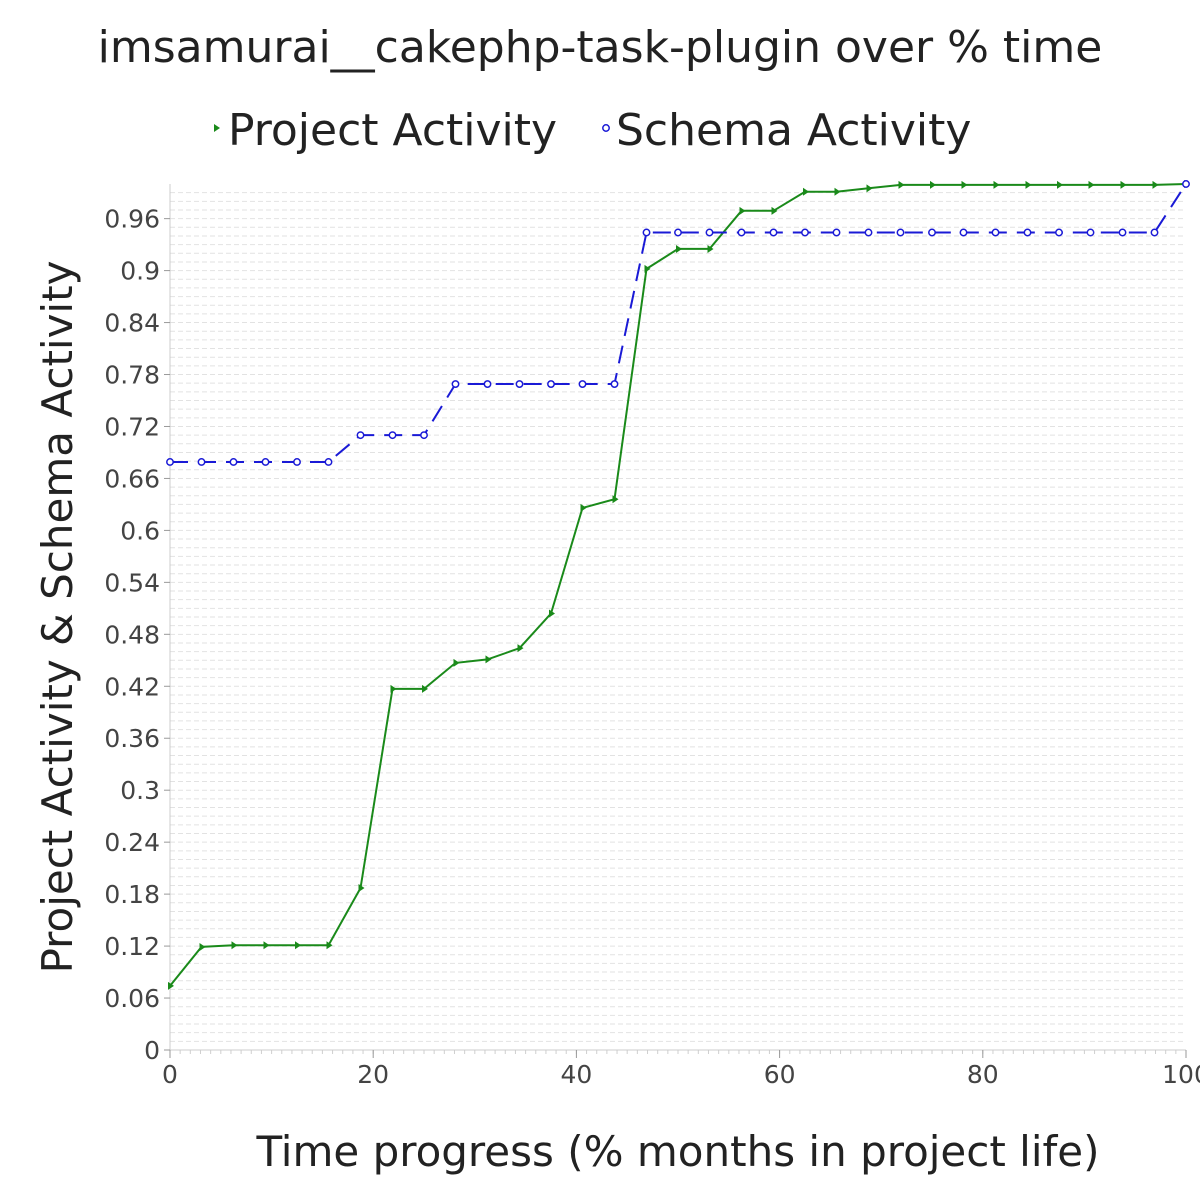 This screenshot has width=1200, height=1200. I want to click on x-tick-labels: 0 20 40 60 80 100, so click(681, 1069).